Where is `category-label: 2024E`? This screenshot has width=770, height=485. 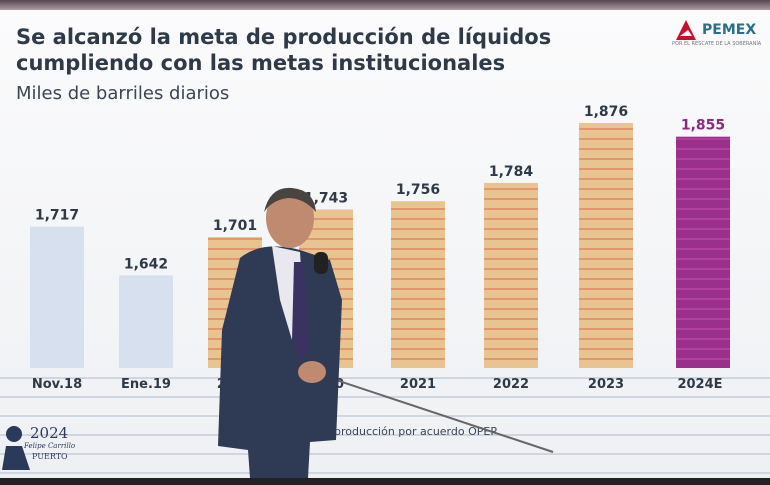
category-label: 2024E is located at coordinates (699, 384).